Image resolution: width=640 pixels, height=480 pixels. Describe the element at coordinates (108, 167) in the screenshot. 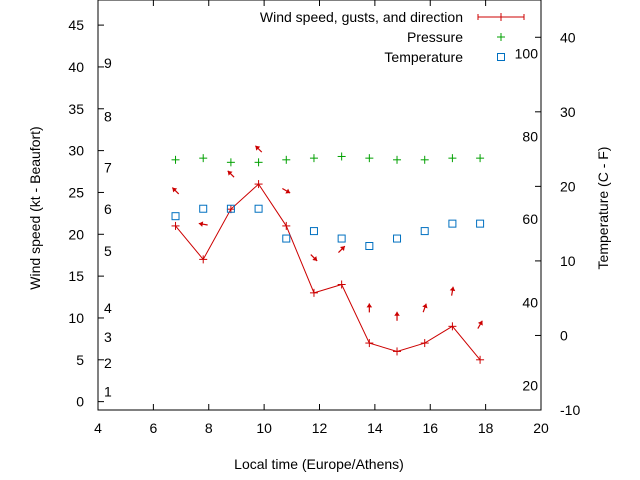

I see `beaufort-label: 7` at that location.